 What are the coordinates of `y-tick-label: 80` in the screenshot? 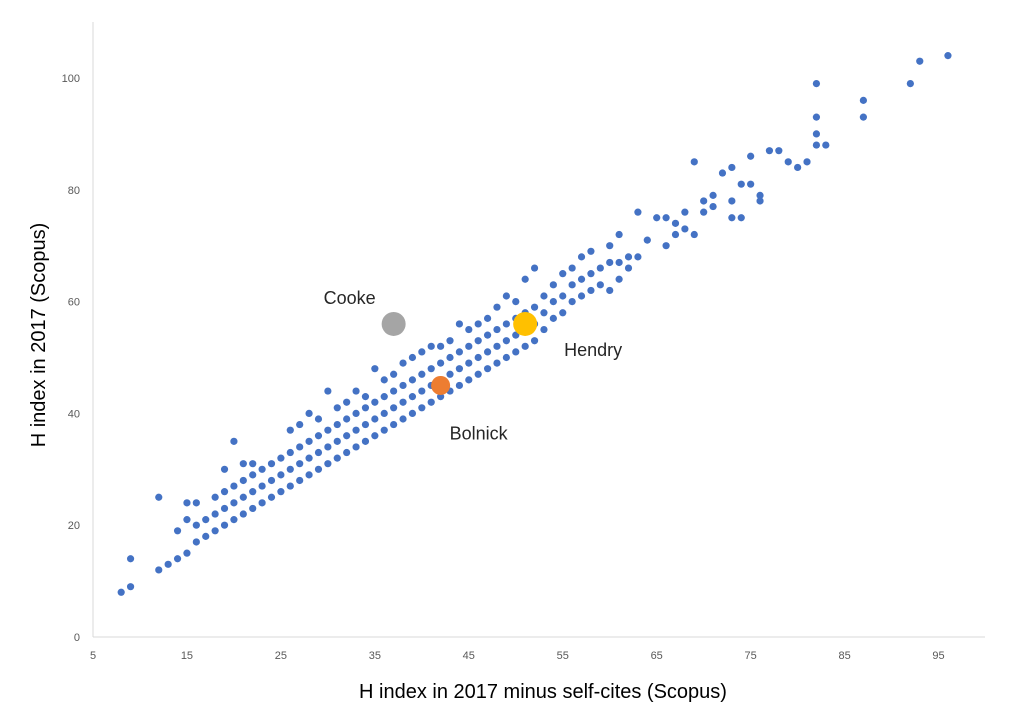 It's located at (74, 191).